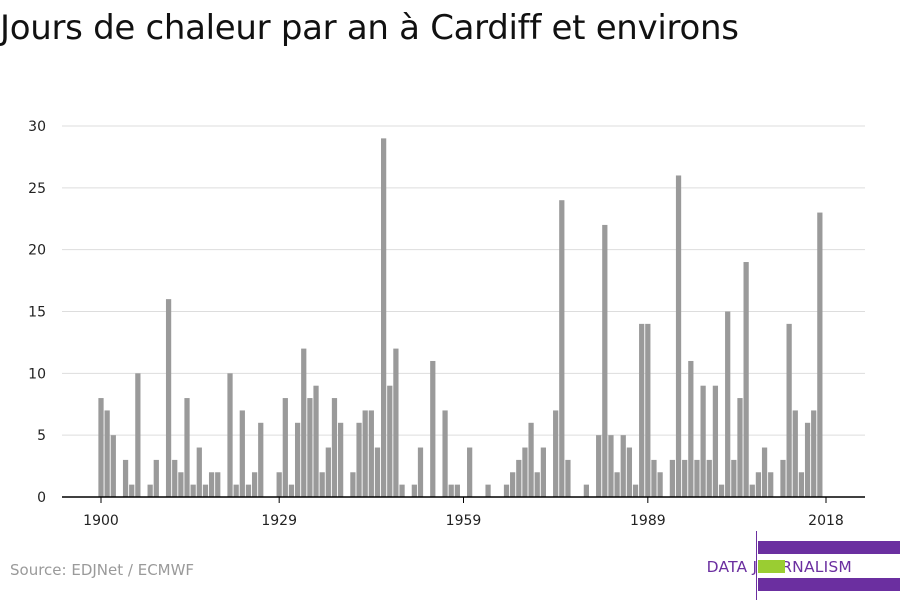 Image resolution: width=900 pixels, height=600 pixels. I want to click on bar-1971, so click(537, 484).